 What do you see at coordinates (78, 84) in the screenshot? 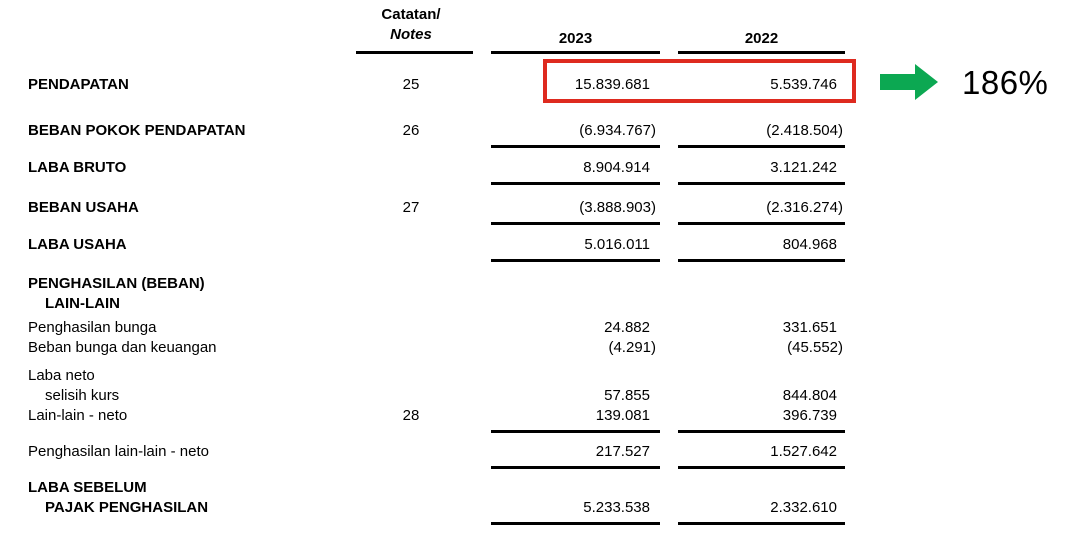
I see `row-label: PENDAPATAN` at bounding box center [78, 84].